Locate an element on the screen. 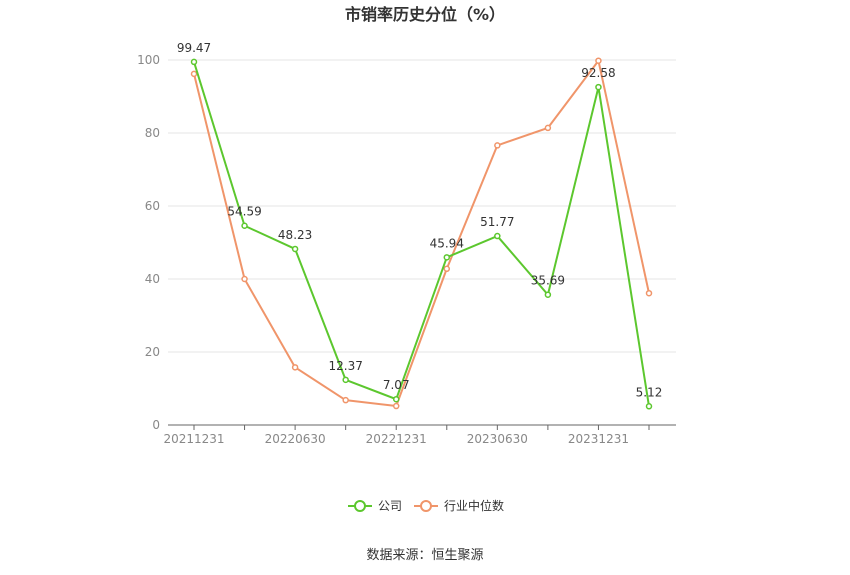 The image size is (850, 575). legend-item: 公司 is located at coordinates (375, 506).